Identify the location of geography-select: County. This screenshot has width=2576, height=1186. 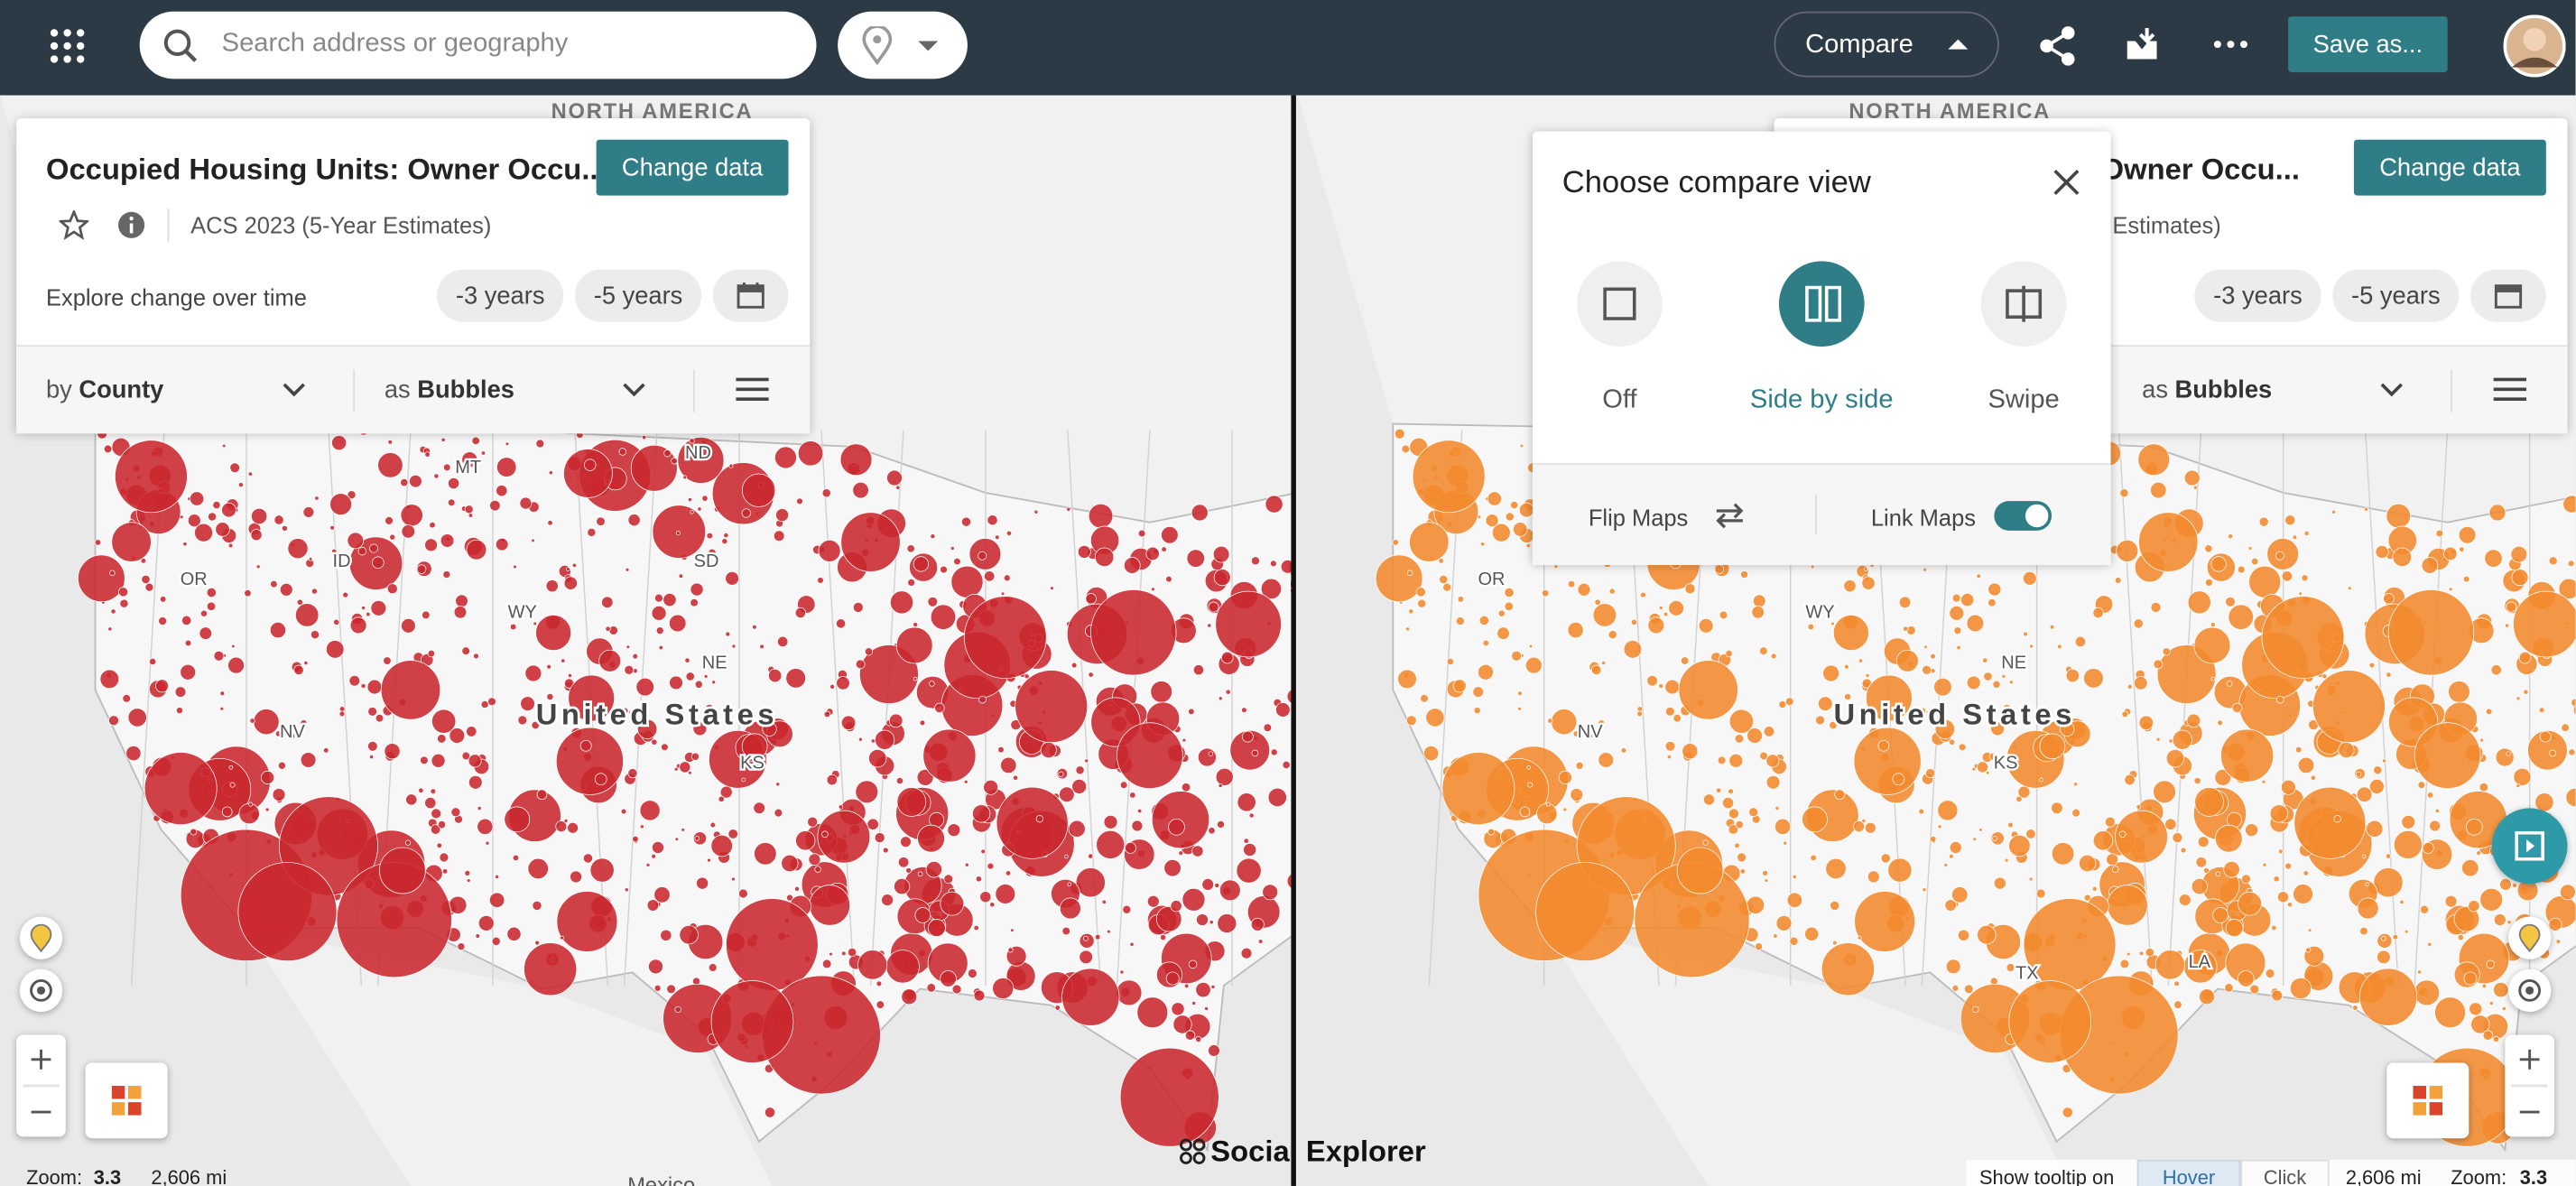
(122, 390).